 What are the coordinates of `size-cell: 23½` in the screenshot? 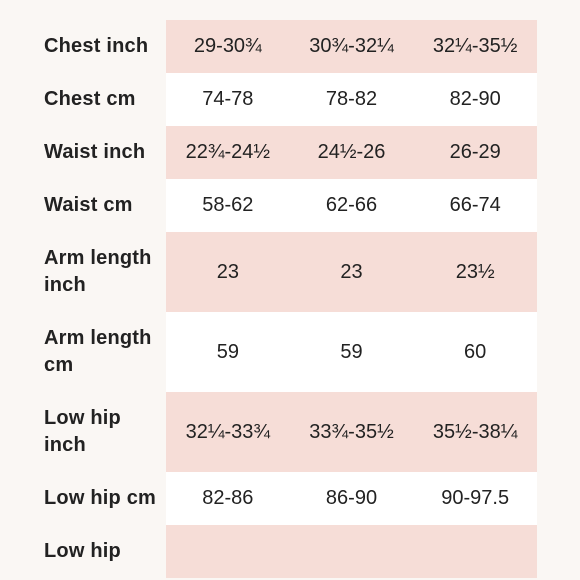 It's located at (475, 272).